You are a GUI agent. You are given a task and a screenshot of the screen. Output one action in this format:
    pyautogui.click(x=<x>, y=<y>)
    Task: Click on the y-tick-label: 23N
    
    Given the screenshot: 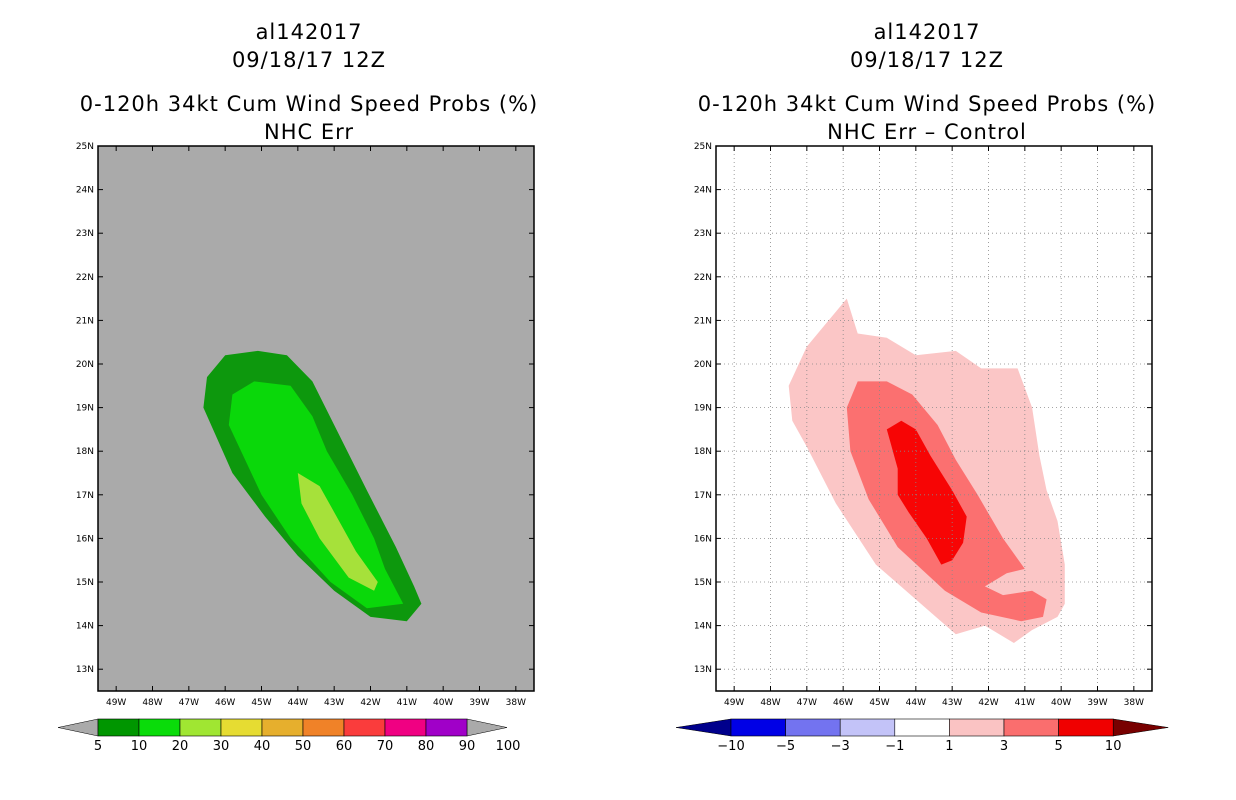 What is the action you would take?
    pyautogui.click(x=703, y=234)
    